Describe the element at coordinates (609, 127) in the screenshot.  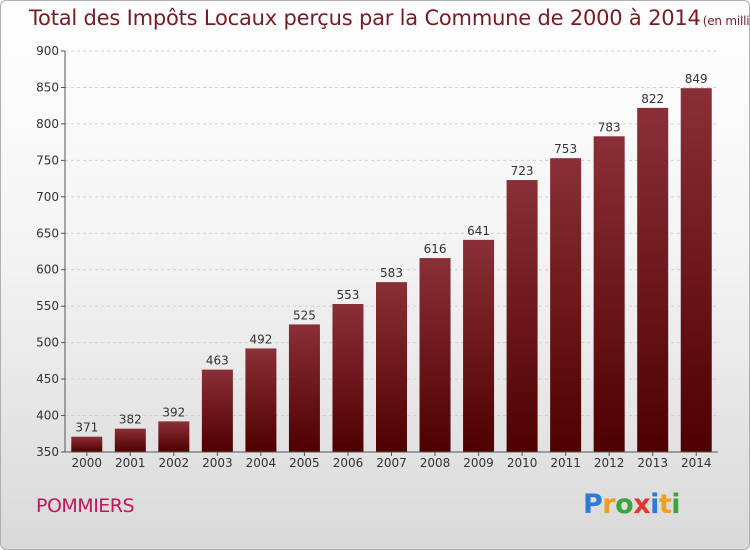
I see `data-label-2012: 783` at that location.